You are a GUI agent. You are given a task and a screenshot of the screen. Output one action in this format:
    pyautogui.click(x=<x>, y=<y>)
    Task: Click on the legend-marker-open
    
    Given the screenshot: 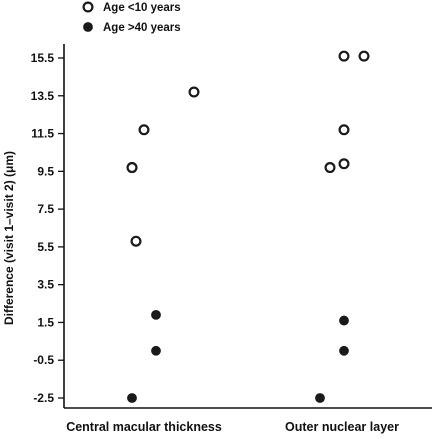 What is the action you would take?
    pyautogui.click(x=88, y=7)
    